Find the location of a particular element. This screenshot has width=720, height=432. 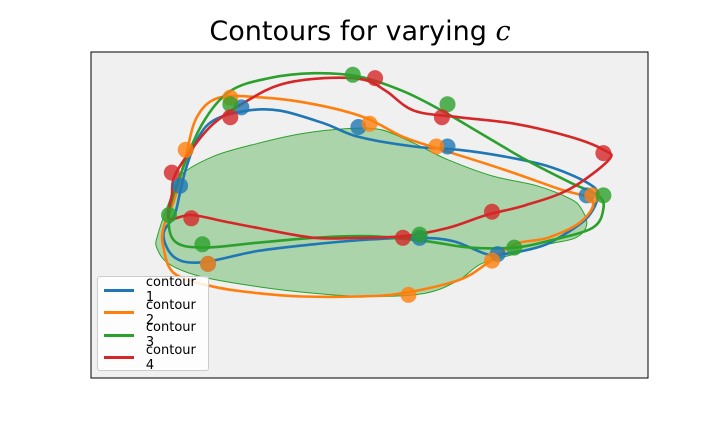

legend: contour 1 contour 2 contour 3 contour 4 is located at coordinates (153, 324).